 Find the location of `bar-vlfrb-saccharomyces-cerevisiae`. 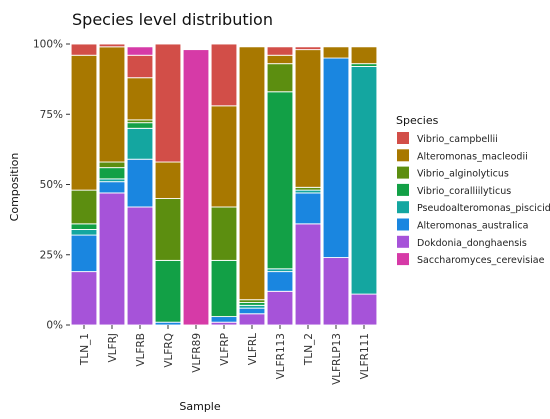

bar-vlfrb-saccharomyces-cerevisiae is located at coordinates (140, 51).